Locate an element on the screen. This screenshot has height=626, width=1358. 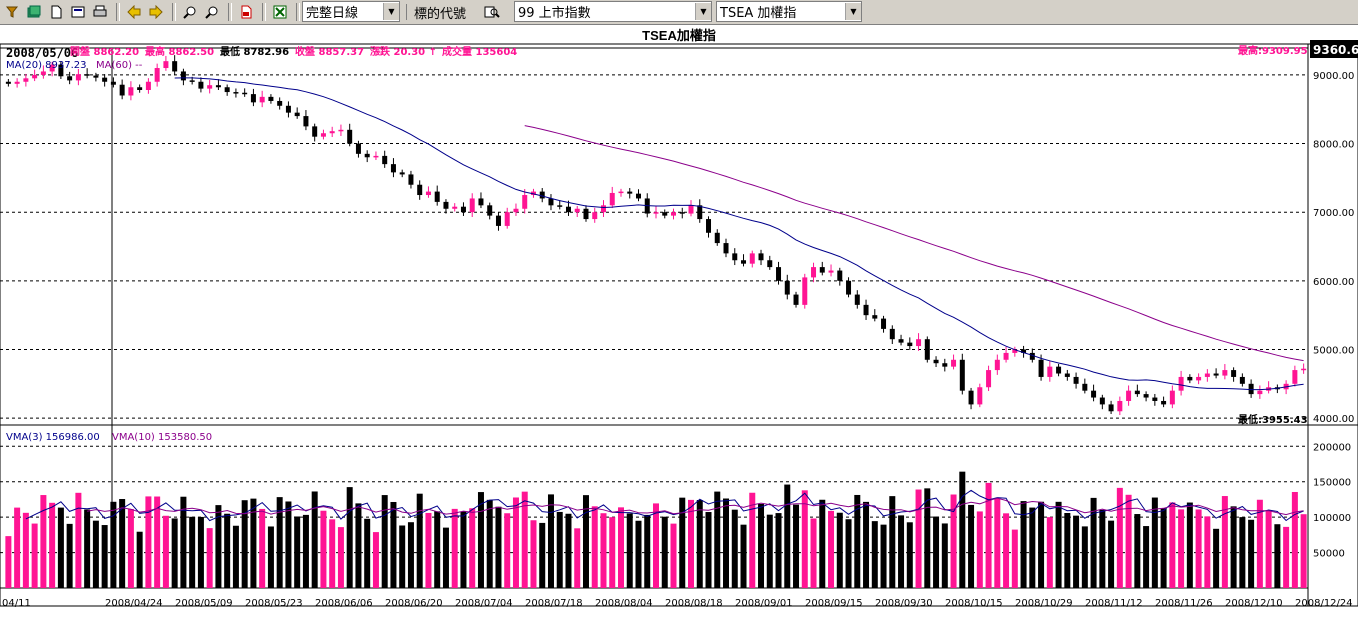
stock-select: TSEA 加權指 ▼ is located at coordinates (789, 11).